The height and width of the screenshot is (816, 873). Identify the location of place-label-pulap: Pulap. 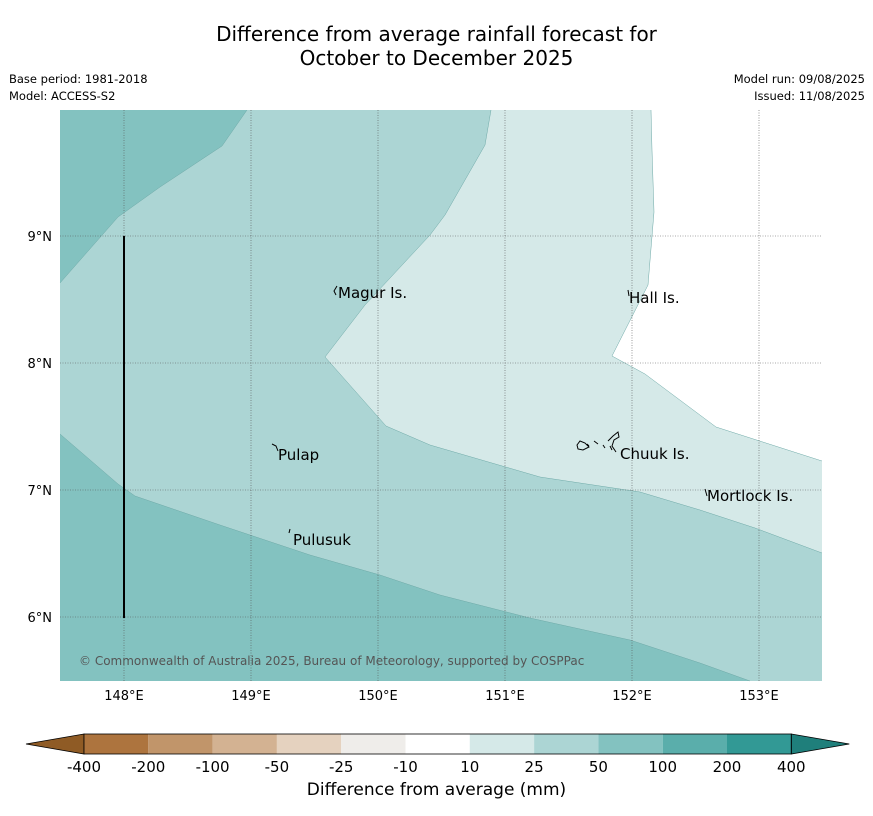
(298, 455).